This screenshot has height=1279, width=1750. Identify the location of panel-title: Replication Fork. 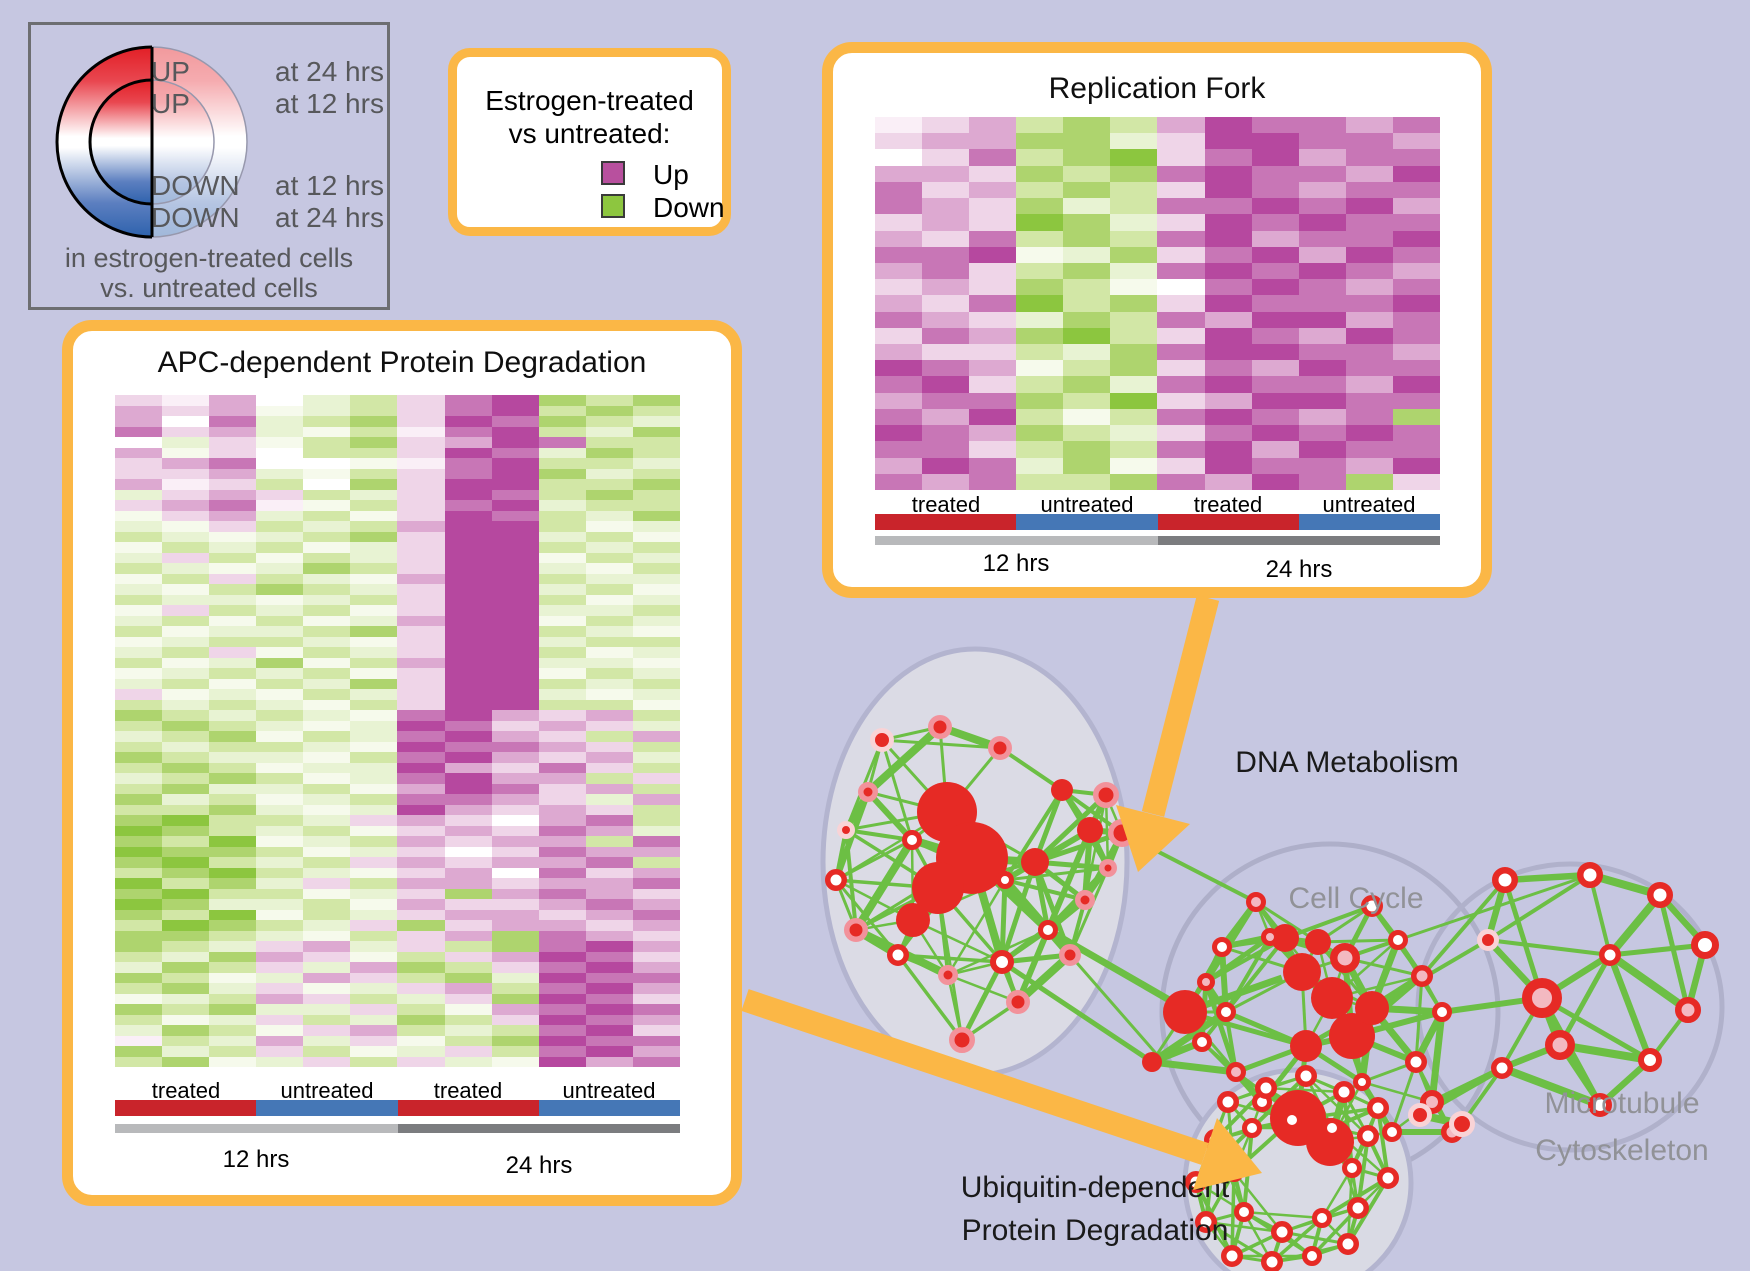
(1157, 88).